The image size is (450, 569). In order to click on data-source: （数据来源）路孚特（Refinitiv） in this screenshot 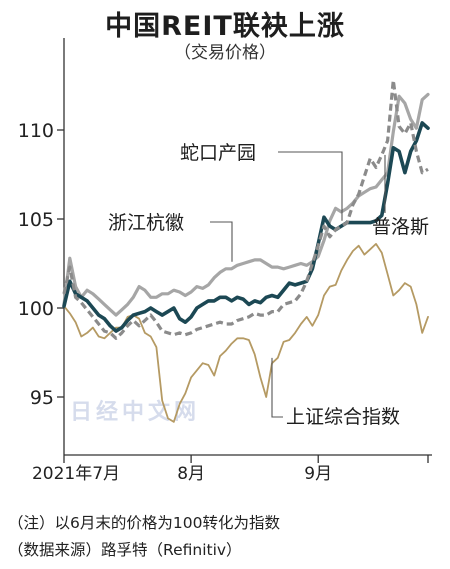, I will do `click(125, 550)`.